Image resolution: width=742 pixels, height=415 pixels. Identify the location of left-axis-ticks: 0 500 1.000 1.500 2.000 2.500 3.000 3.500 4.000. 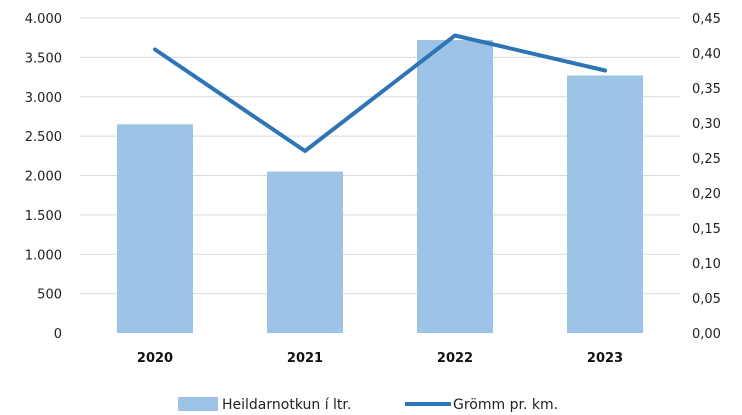
(43, 177).